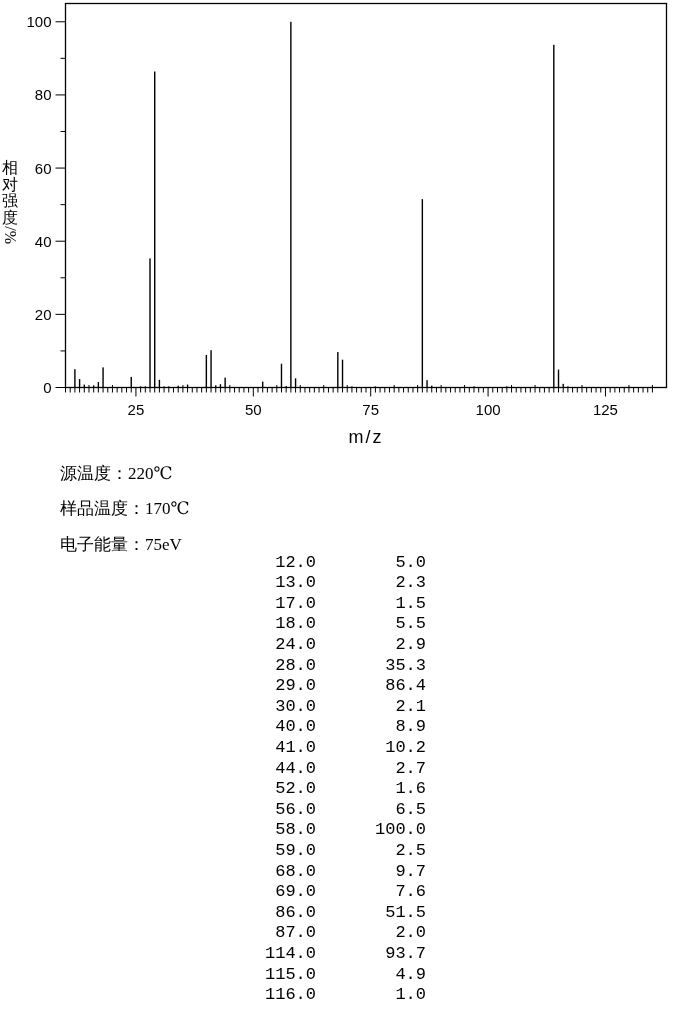 The image size is (680, 1020). I want to click on table-cell: 86.4, so click(405, 686).